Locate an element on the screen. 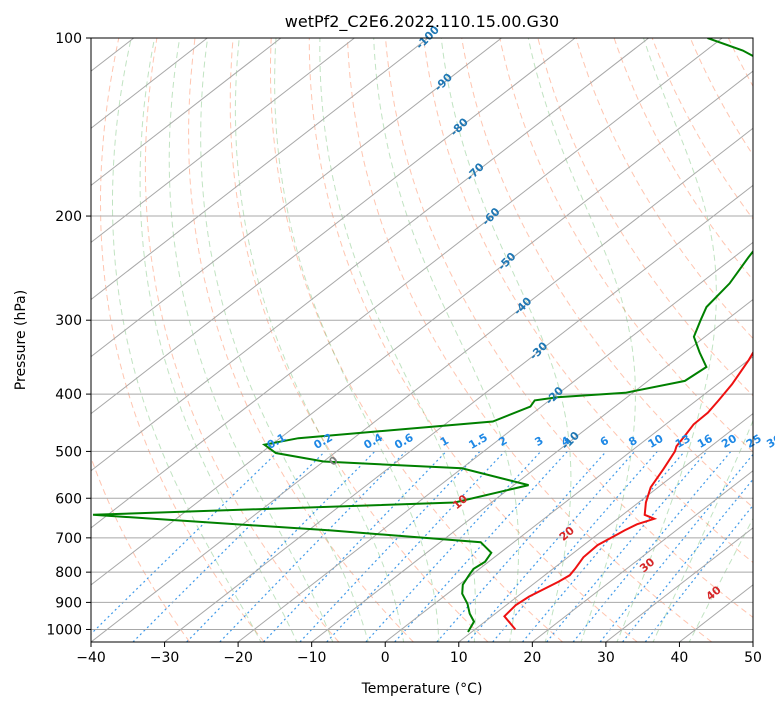  isotherm-label: -60 is located at coordinates (490, 216).